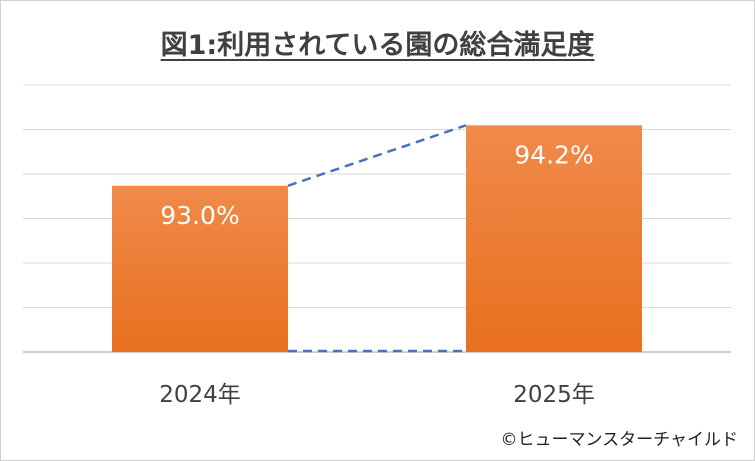 This screenshot has width=755, height=461. I want to click on copyright-credit: ©ヒューマンスターチャイルド, so click(619, 440).